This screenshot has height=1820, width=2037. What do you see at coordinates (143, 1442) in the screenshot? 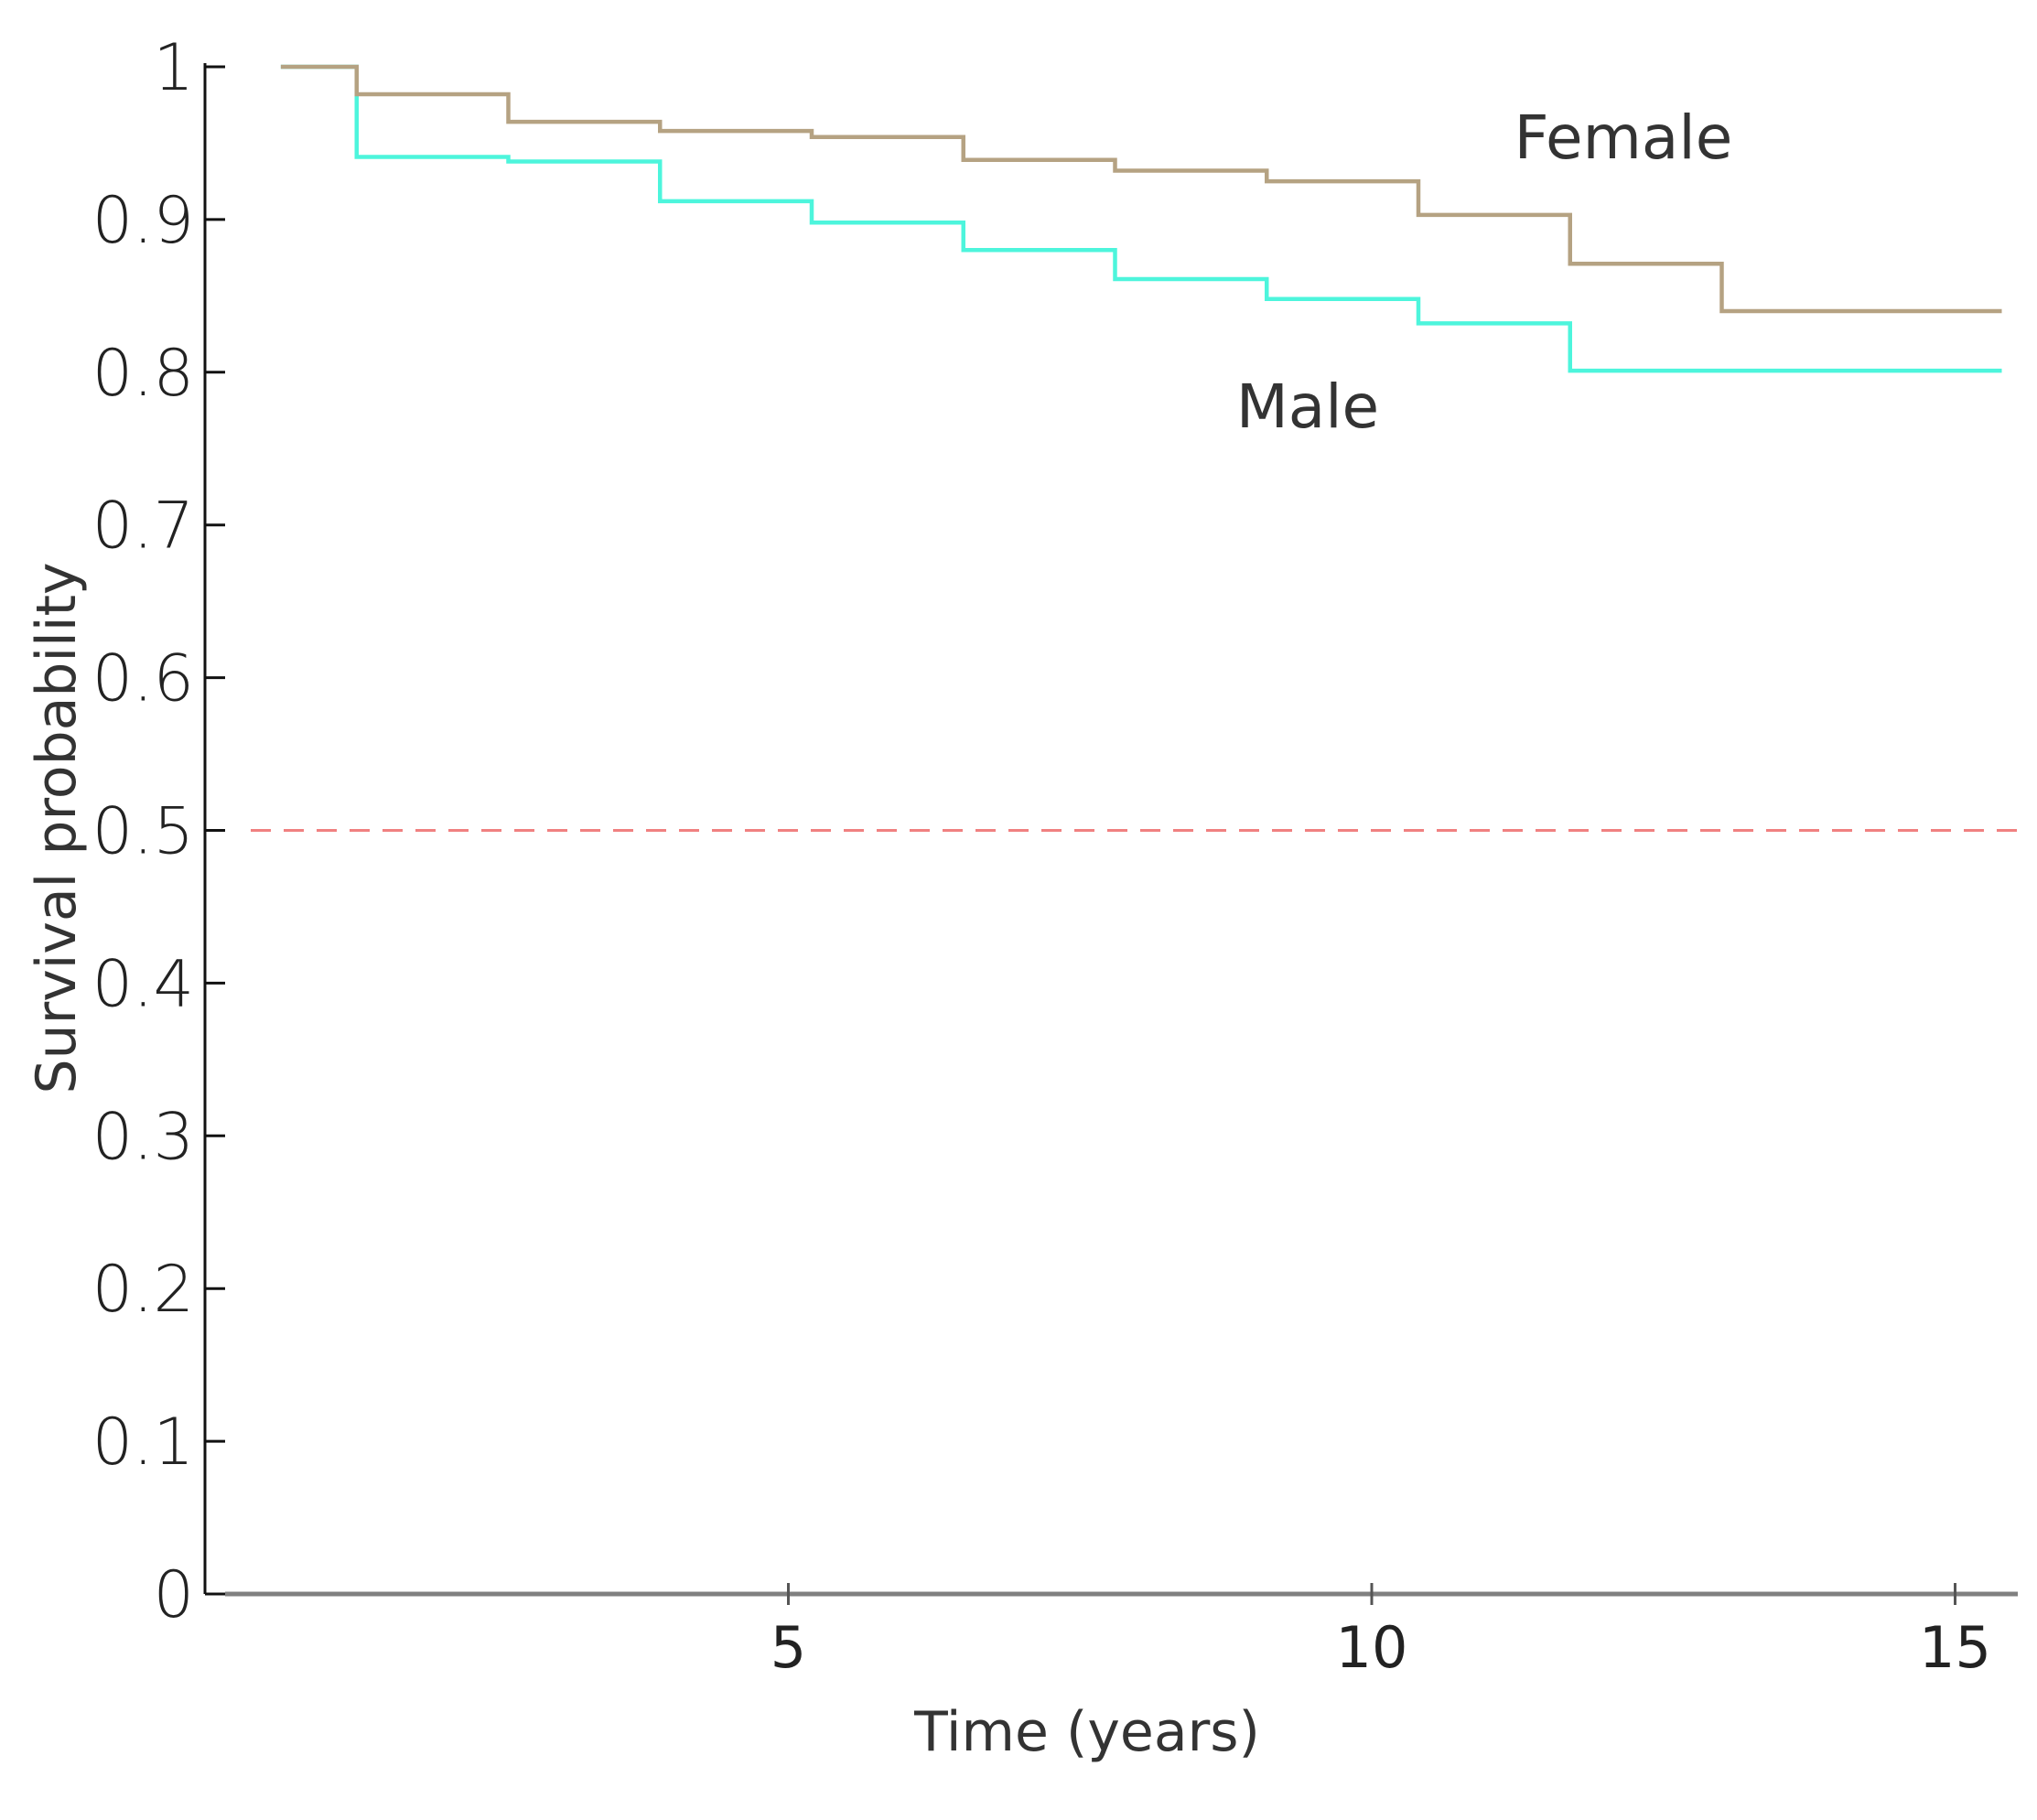
I see `y-tick-label: 0.1` at bounding box center [143, 1442].